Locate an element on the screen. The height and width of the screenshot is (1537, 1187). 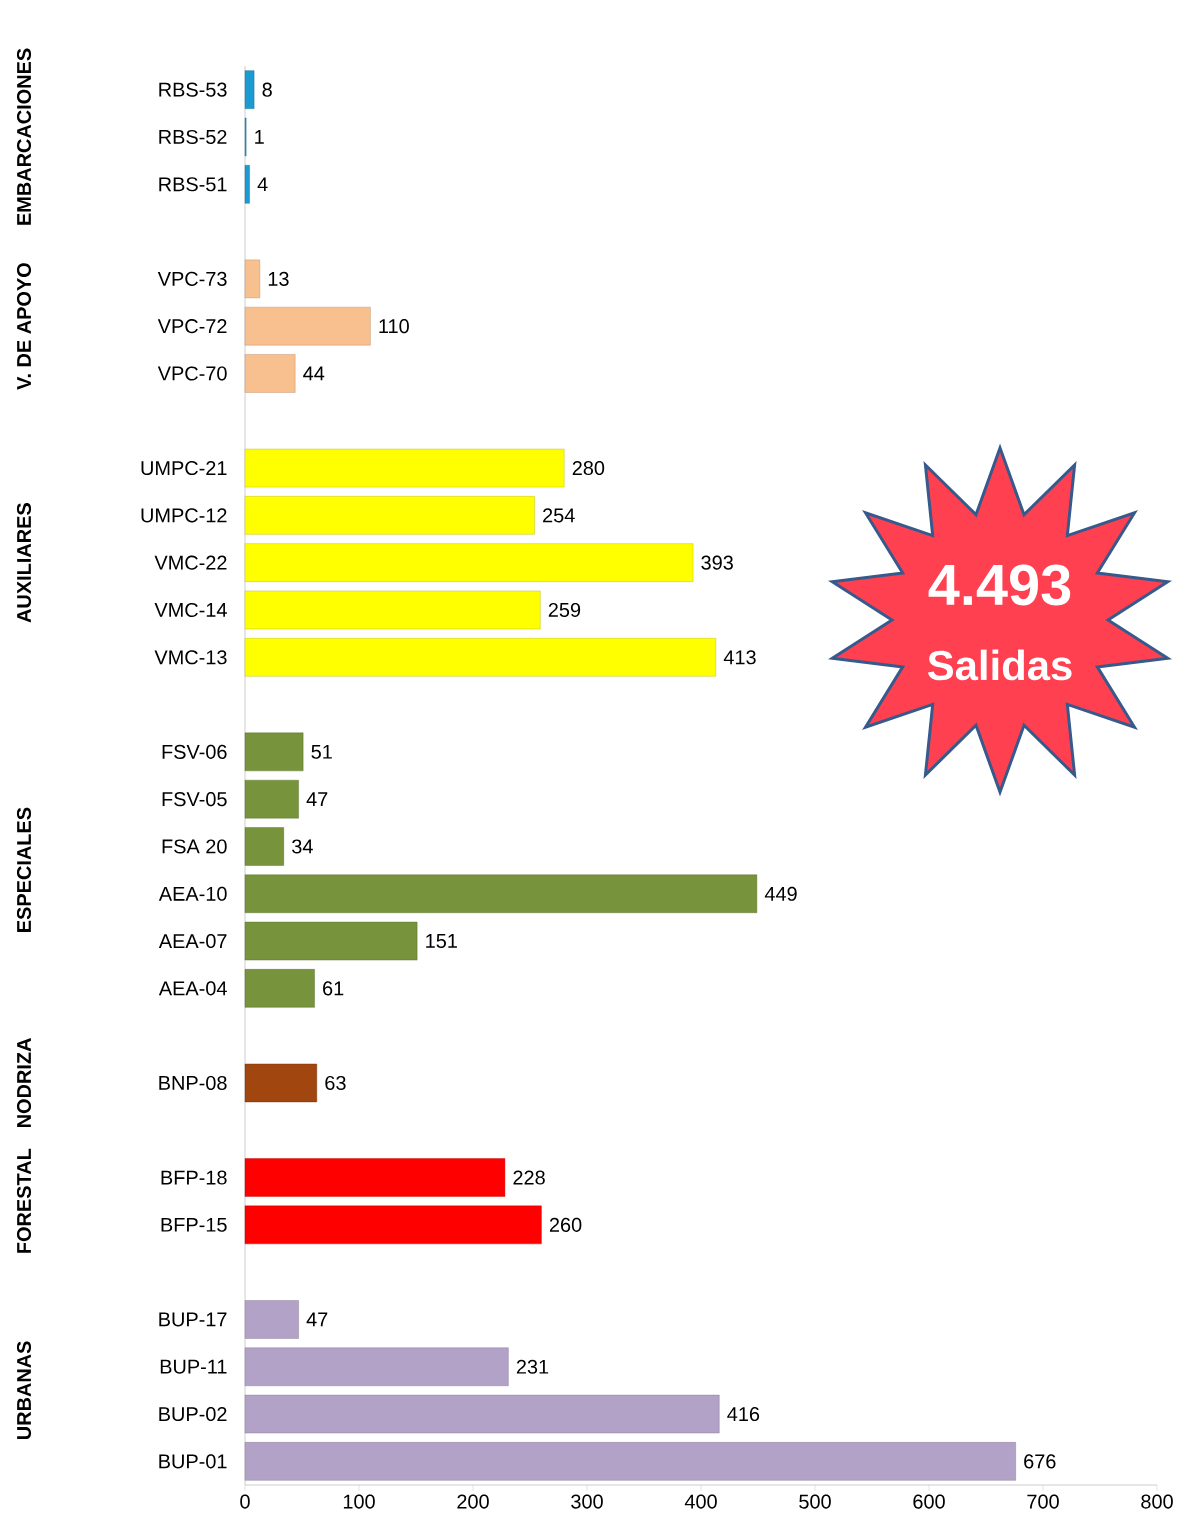
annotation: 4.493 is located at coordinates (999, 585).